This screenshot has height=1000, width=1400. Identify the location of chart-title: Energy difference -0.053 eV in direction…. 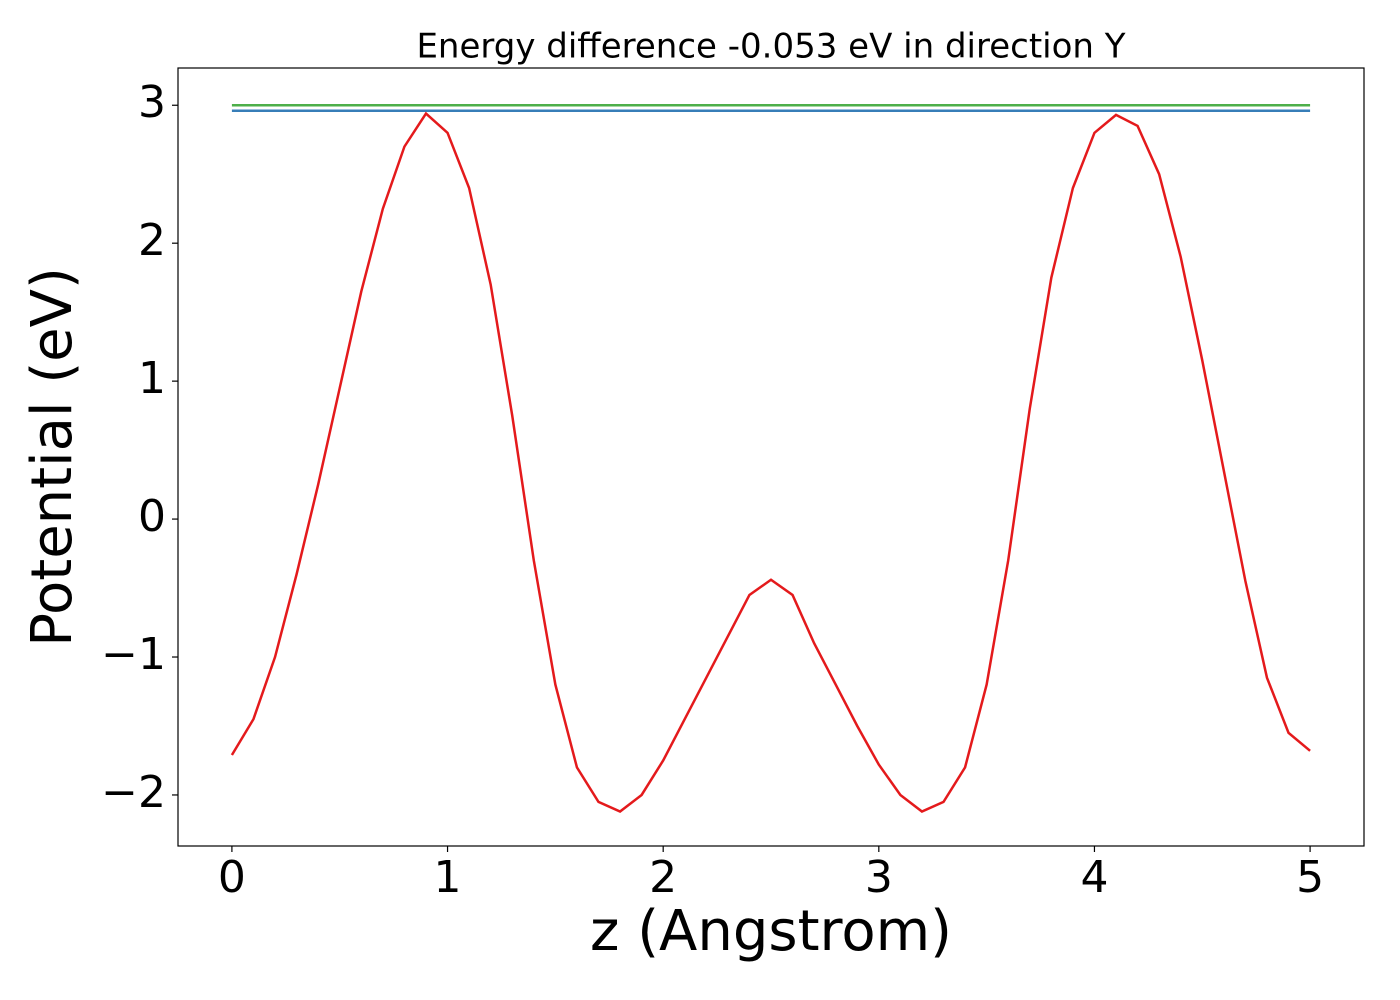
(770, 47).